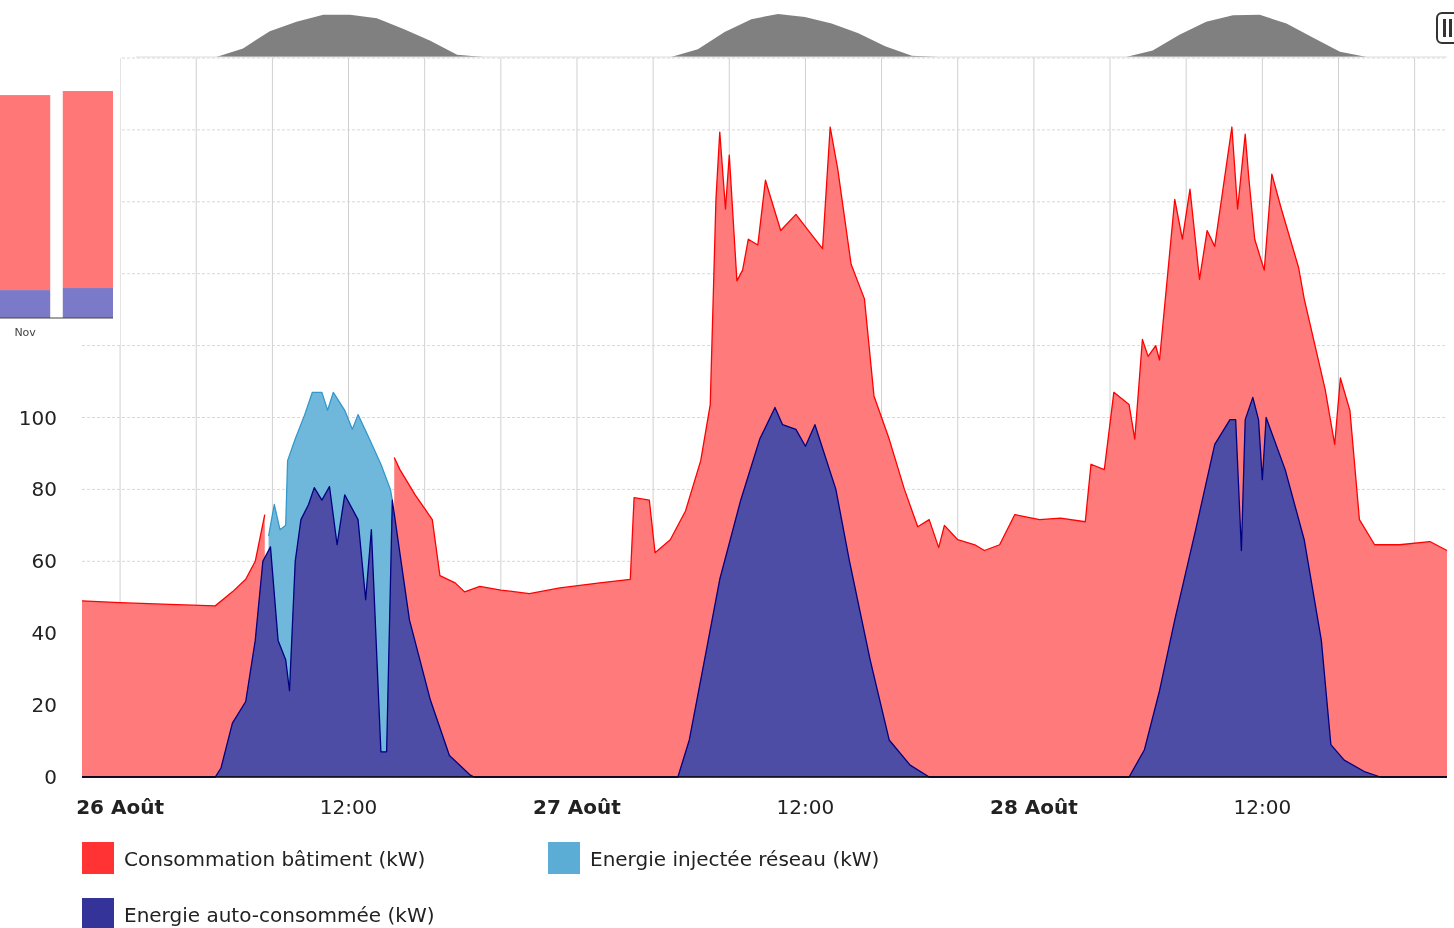  Describe the element at coordinates (44, 489) in the screenshot. I see `y-tick-label: 80` at that location.